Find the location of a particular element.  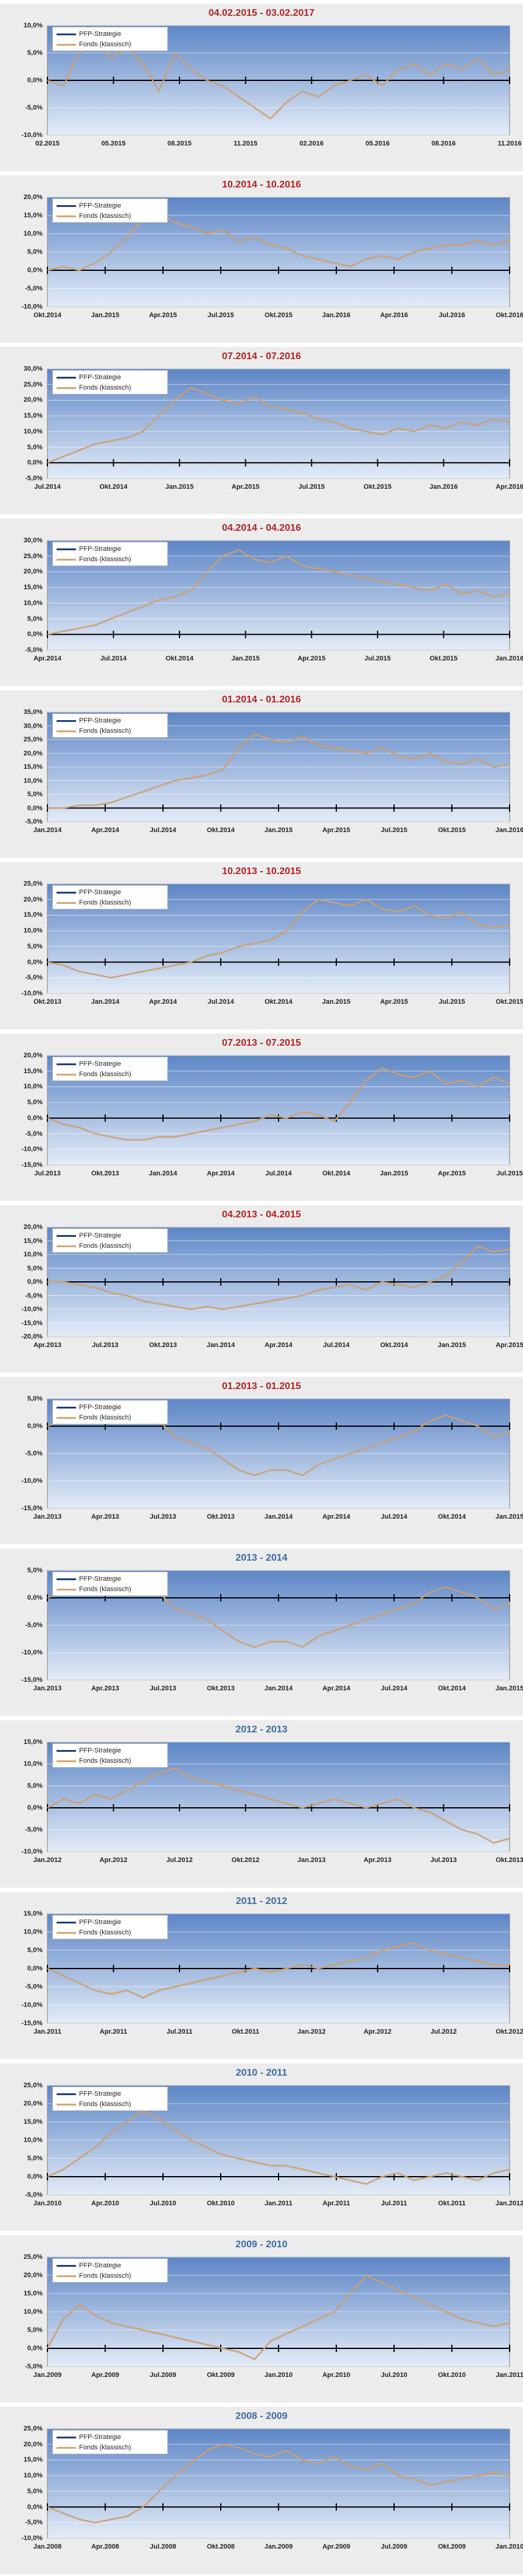

x-tick-label: Jan.2015 is located at coordinates (337, 1002).